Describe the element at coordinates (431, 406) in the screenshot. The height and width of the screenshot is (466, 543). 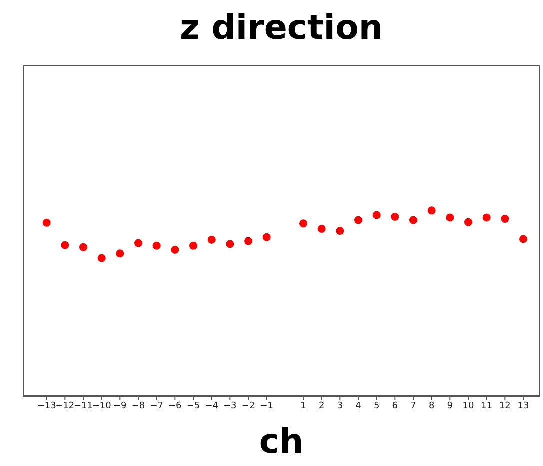
I see `x-tick-label: 8` at that location.